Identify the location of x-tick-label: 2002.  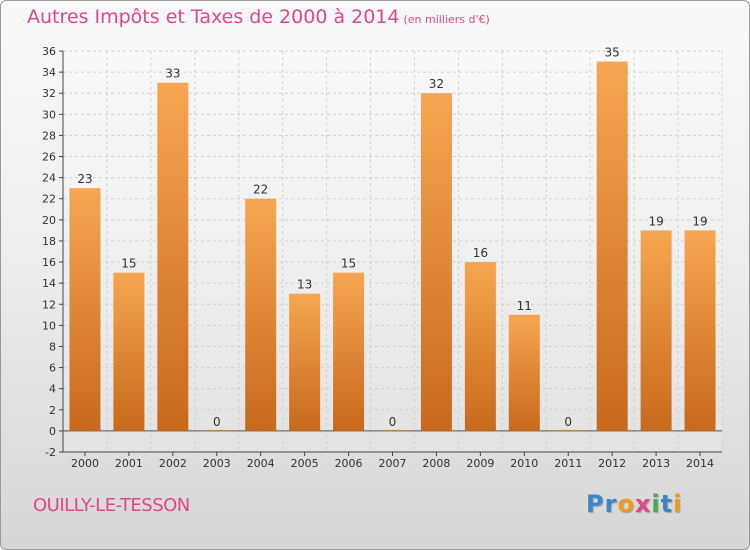
(173, 463).